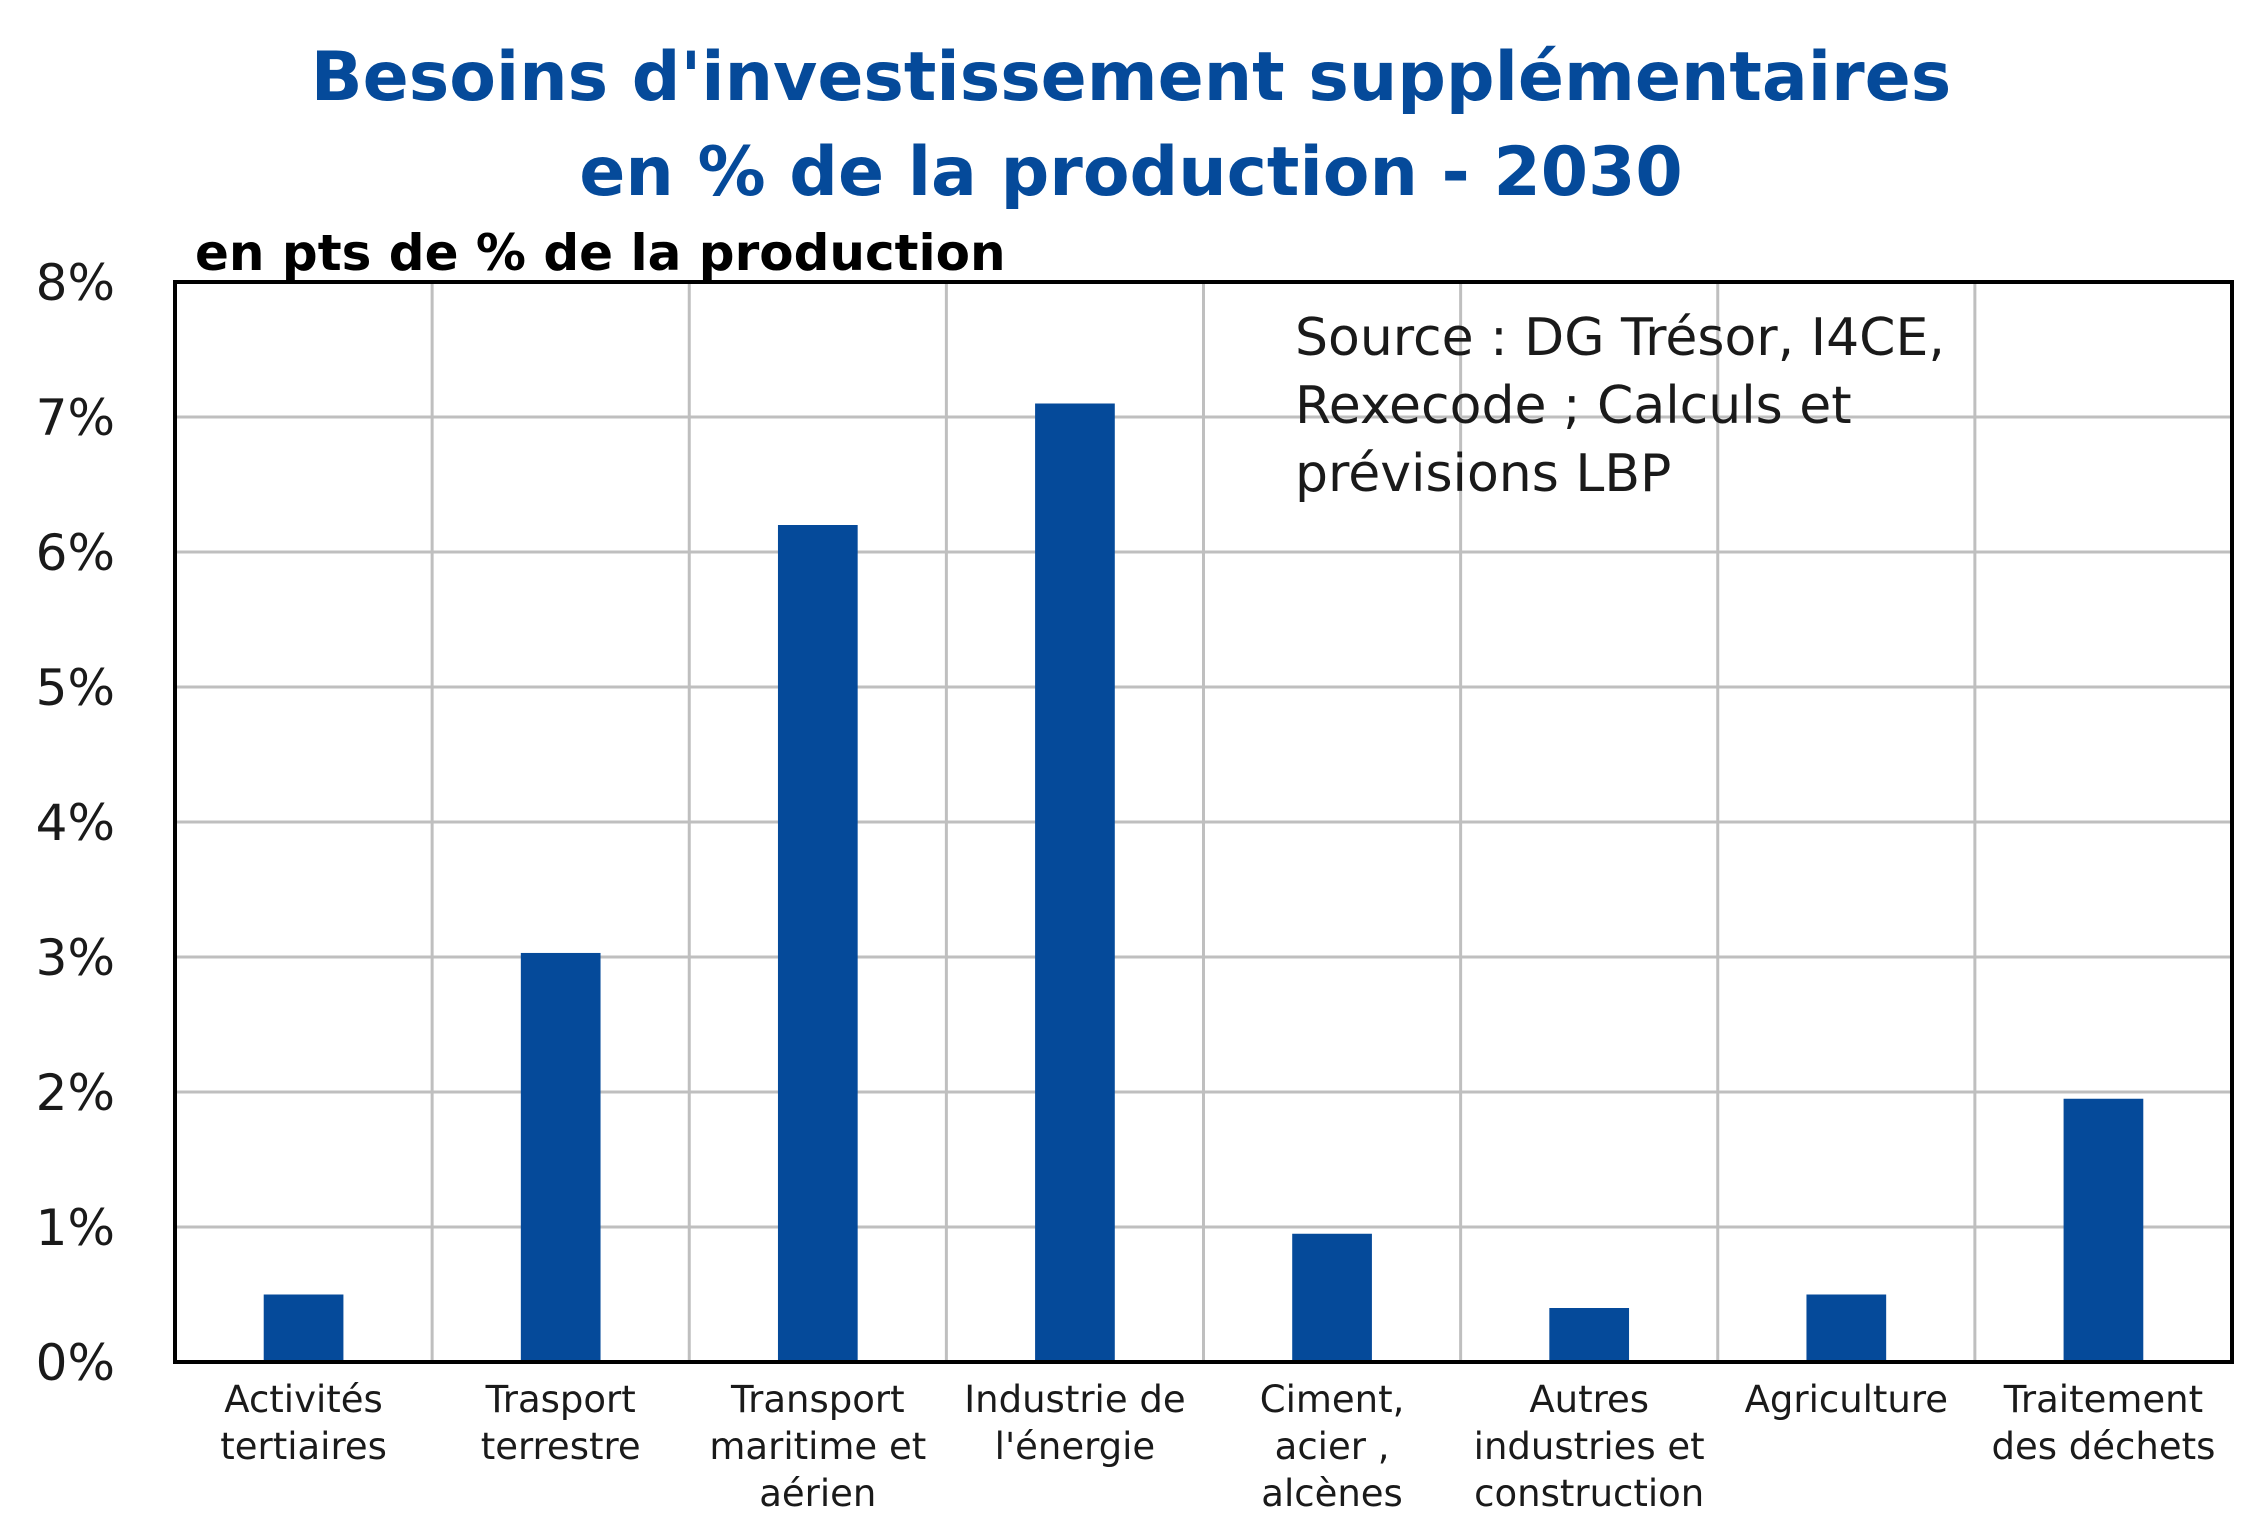  I want to click on source-line-2: Rexecode ; Calculs et, so click(1573, 406).